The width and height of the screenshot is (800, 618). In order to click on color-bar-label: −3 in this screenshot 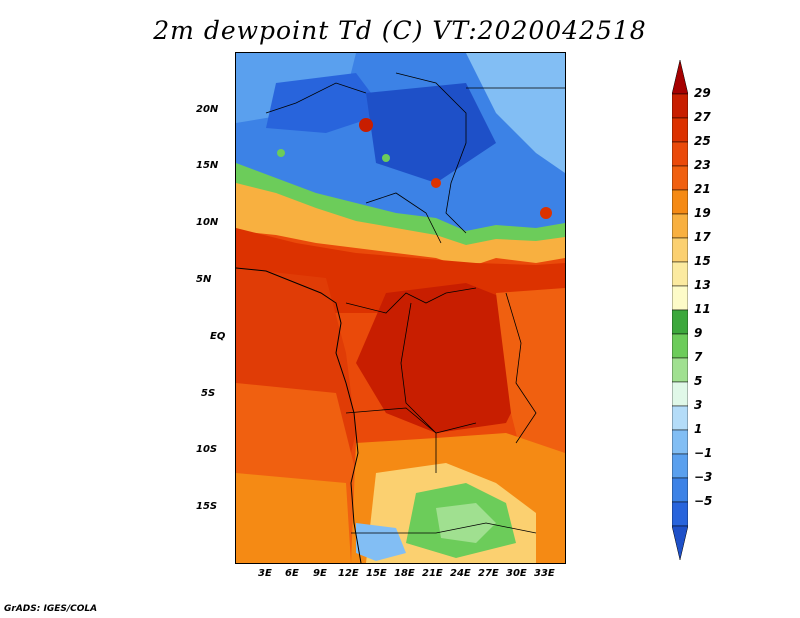, I will do `click(703, 477)`.